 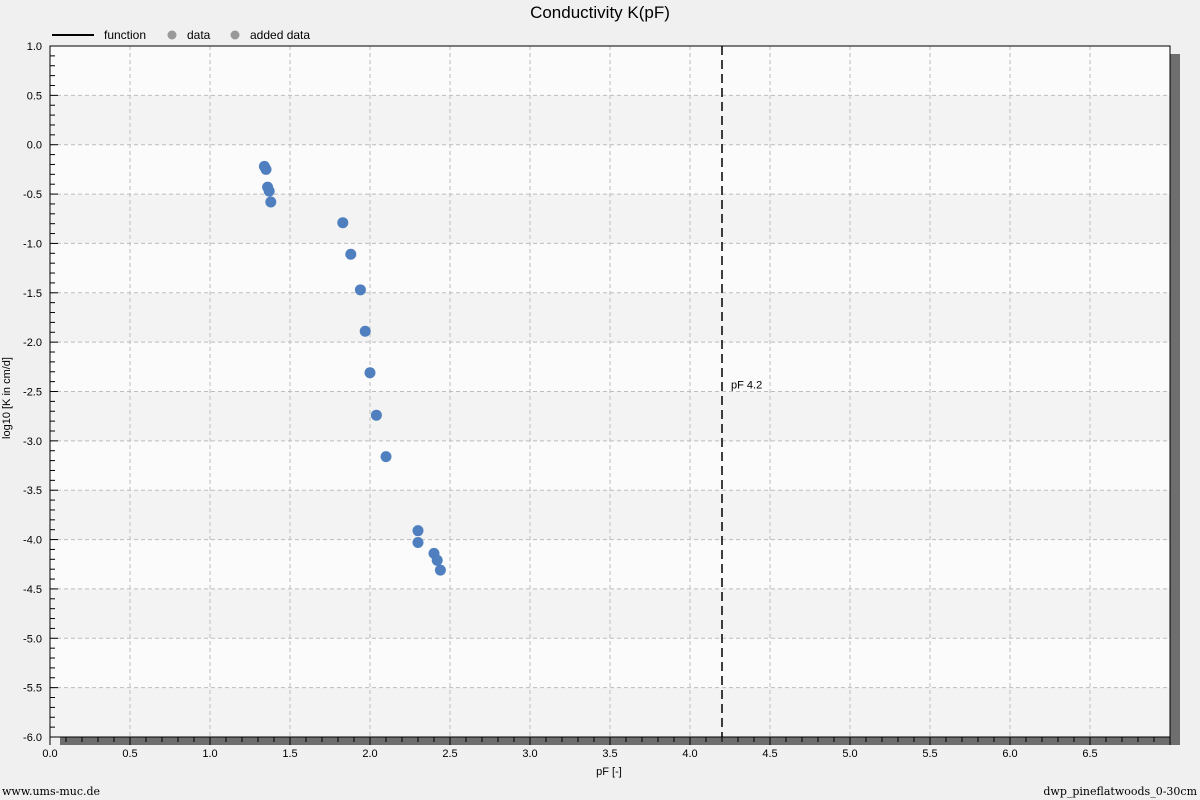 I want to click on x-tick-label: 0.5, so click(x=129, y=754).